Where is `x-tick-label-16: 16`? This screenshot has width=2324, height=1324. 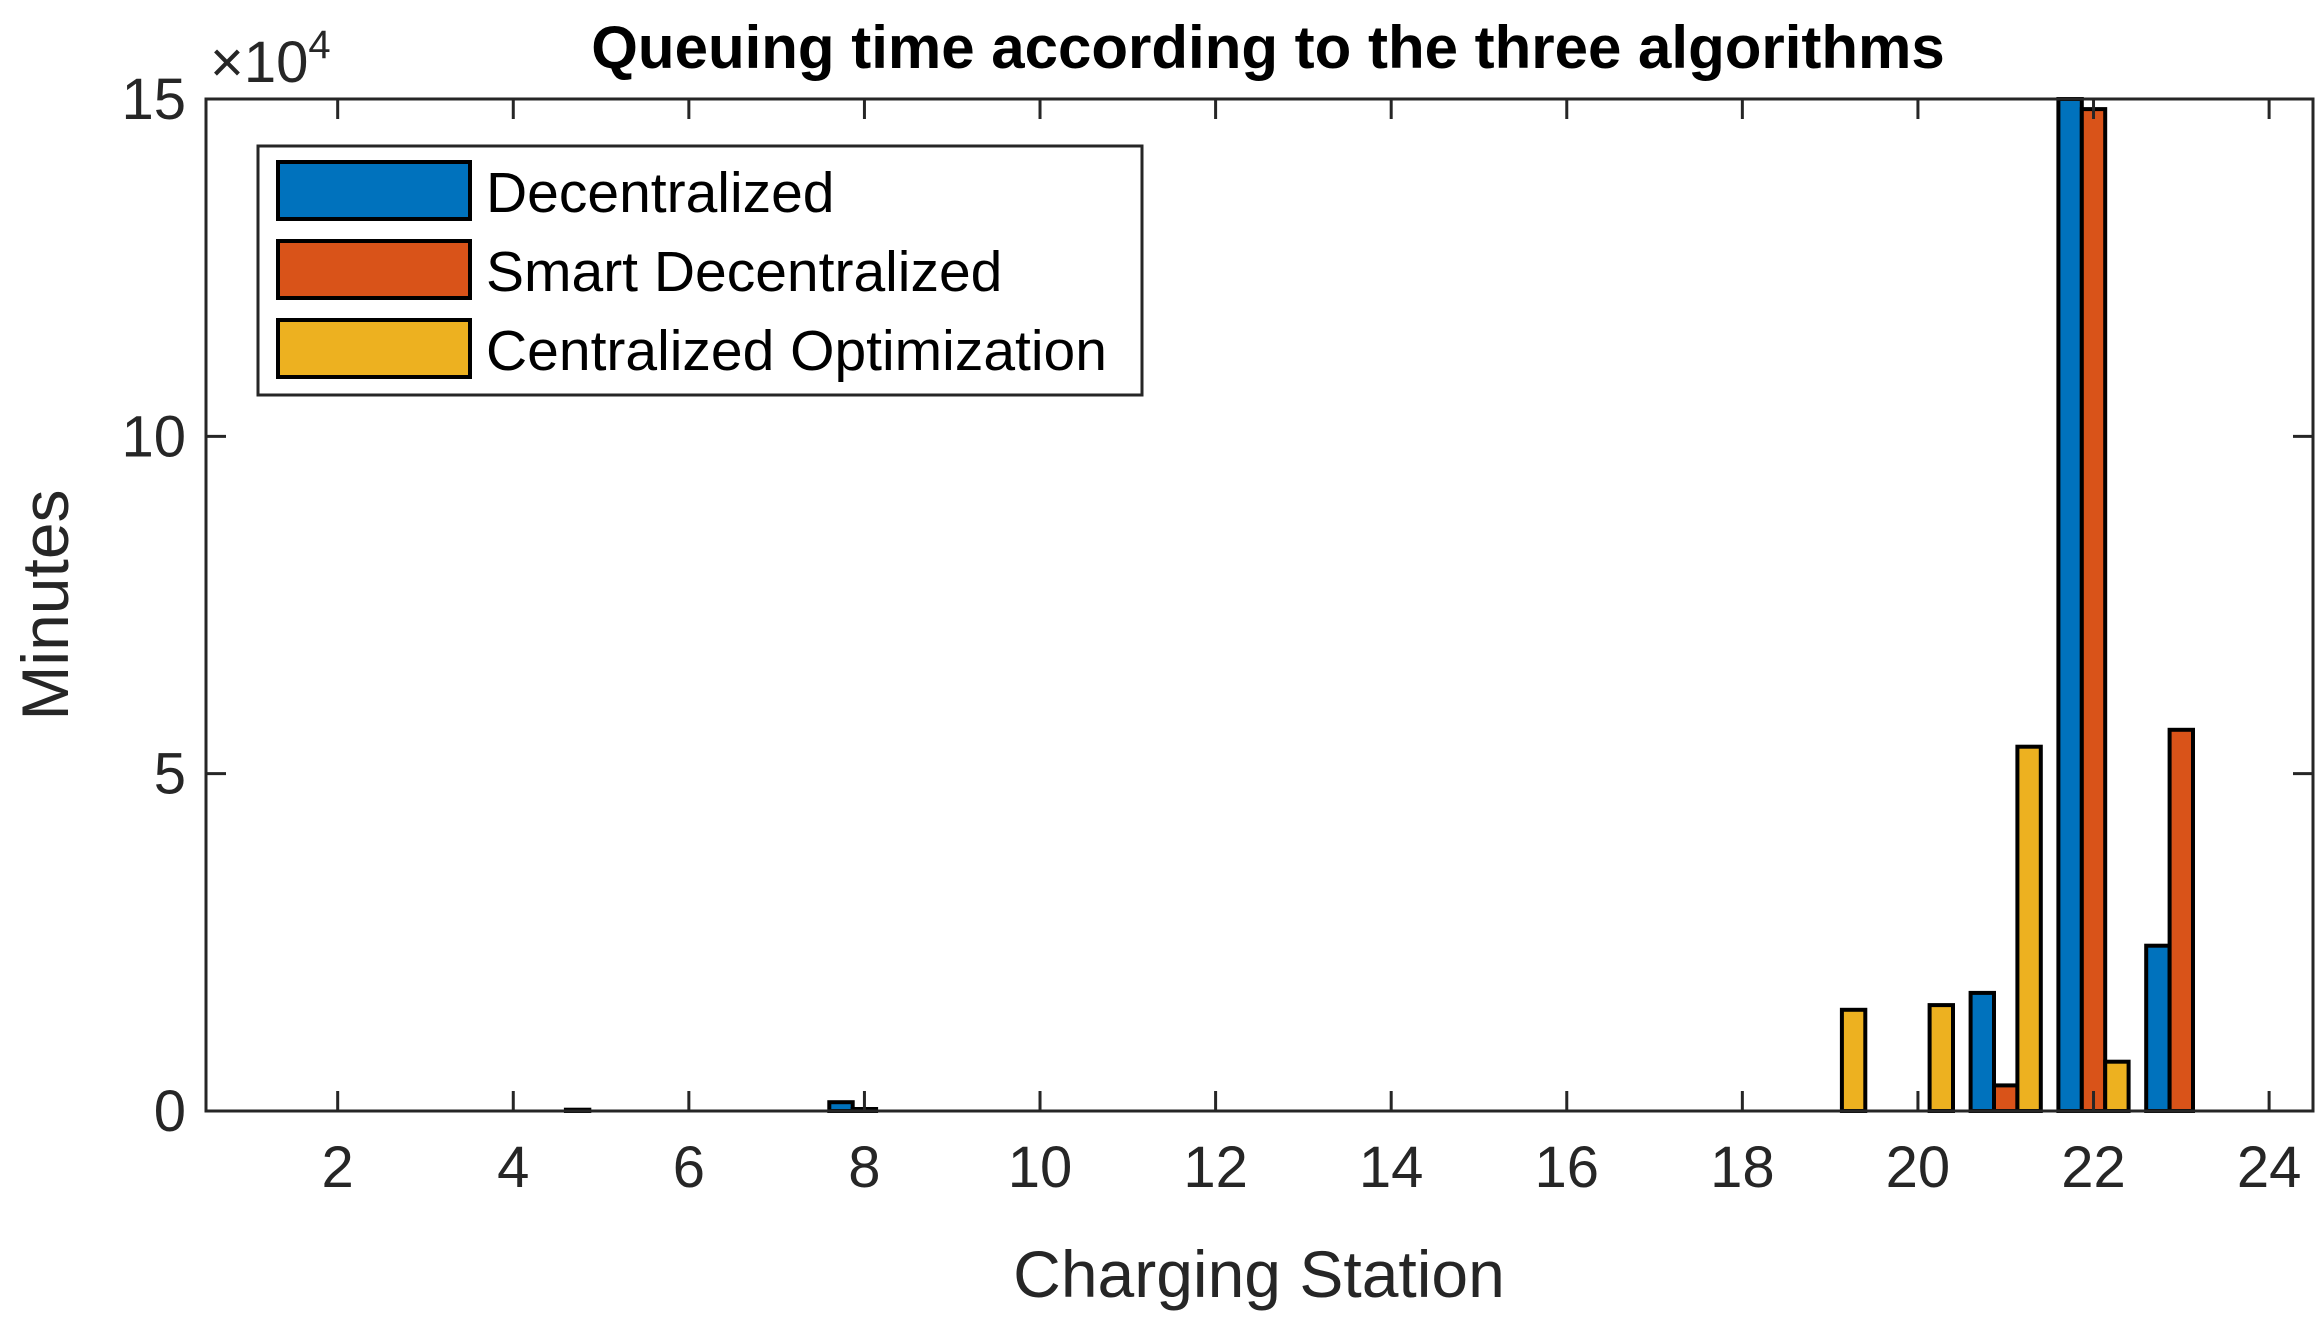 x-tick-label-16: 16 is located at coordinates (1567, 1167).